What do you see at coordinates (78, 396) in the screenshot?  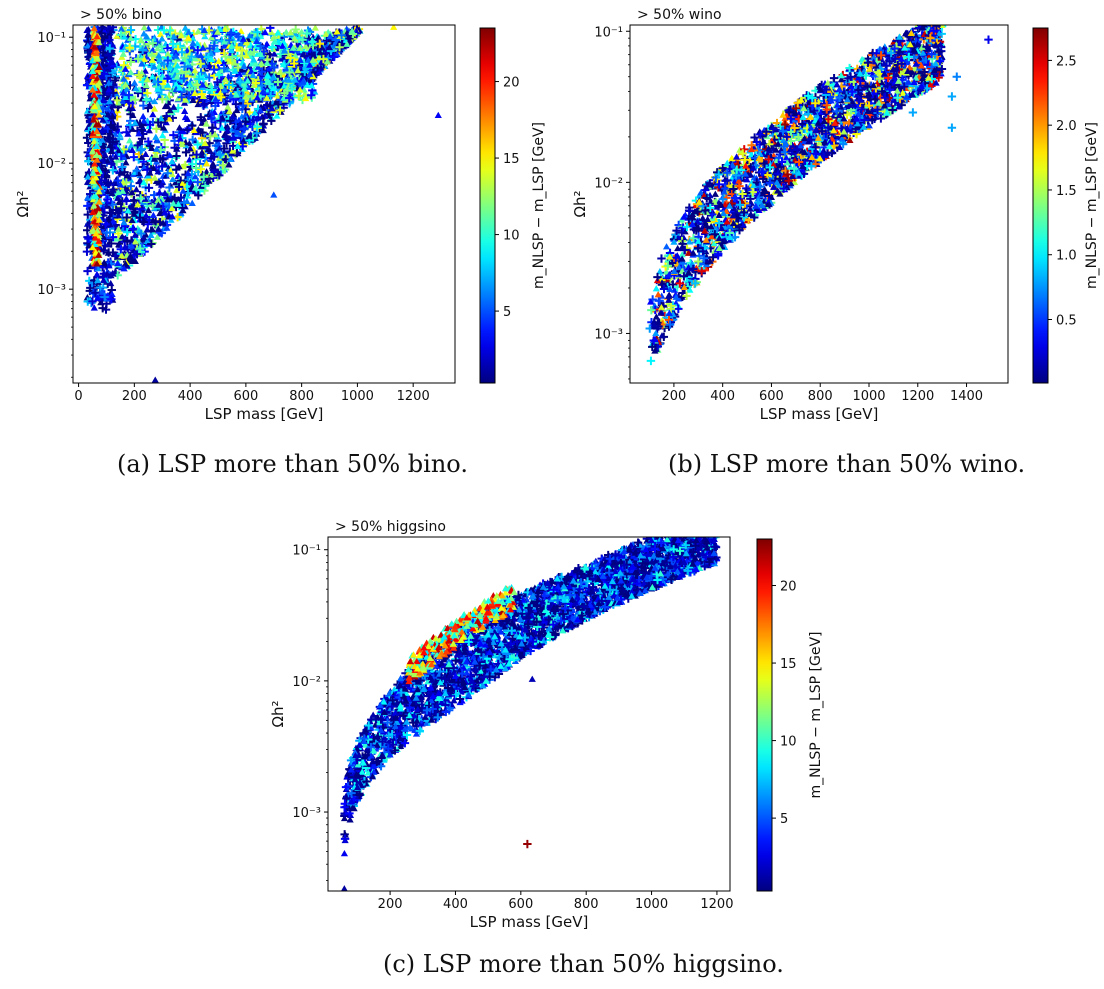 I see `x-tick-label: 0` at bounding box center [78, 396].